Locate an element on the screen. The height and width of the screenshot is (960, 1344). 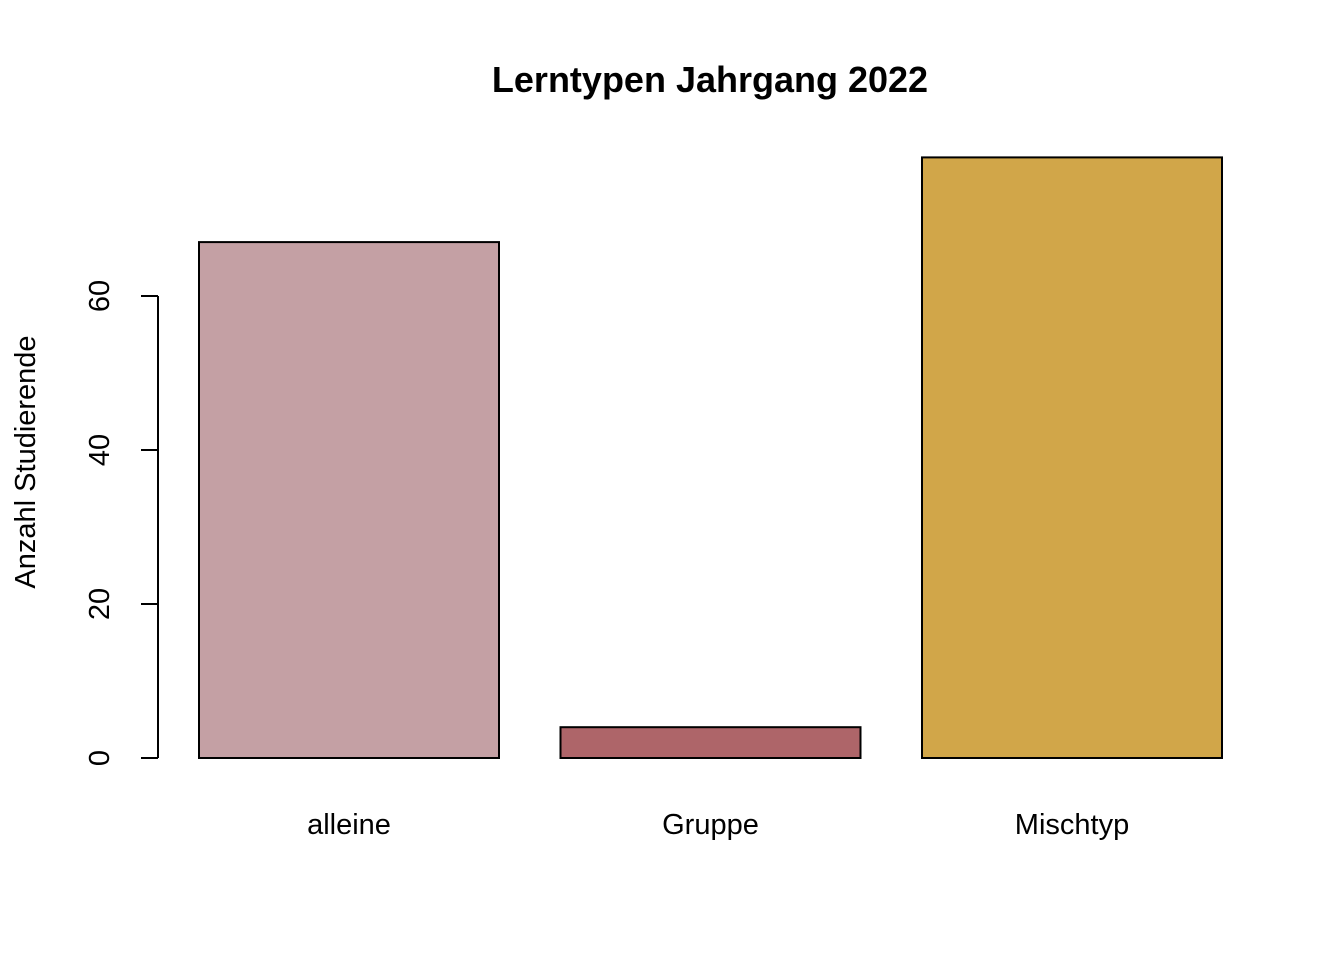
y-ticks: 0 20 40 60 is located at coordinates (121, 523).